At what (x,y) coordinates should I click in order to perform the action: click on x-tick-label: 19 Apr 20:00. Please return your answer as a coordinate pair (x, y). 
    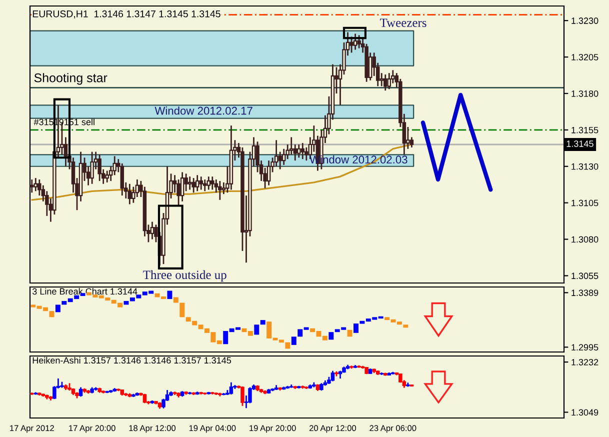
    Looking at the image, I should click on (273, 429).